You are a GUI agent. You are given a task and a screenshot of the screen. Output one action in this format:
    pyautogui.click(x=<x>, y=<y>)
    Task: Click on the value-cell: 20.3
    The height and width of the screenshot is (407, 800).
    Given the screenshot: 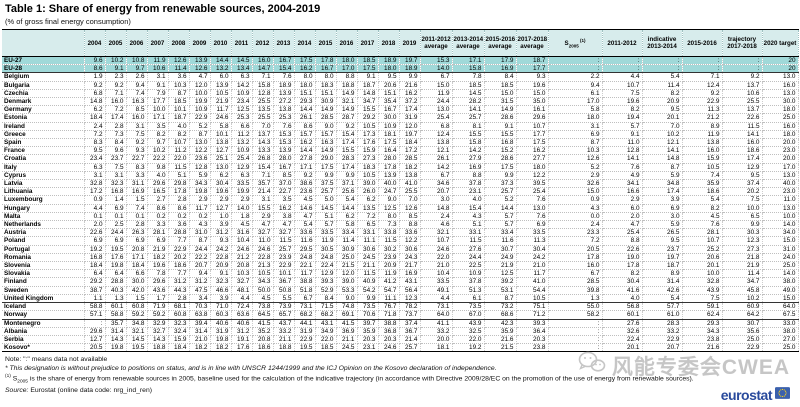 What is the action you would take?
    pyautogui.click(x=368, y=340)
    